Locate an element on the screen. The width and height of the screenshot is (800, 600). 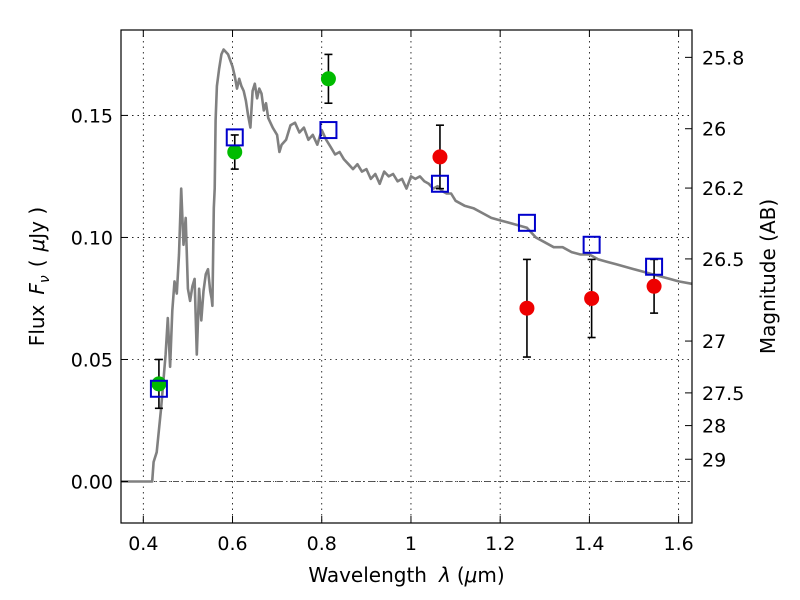
x-tick-label: 1.6 is located at coordinates (679, 544).